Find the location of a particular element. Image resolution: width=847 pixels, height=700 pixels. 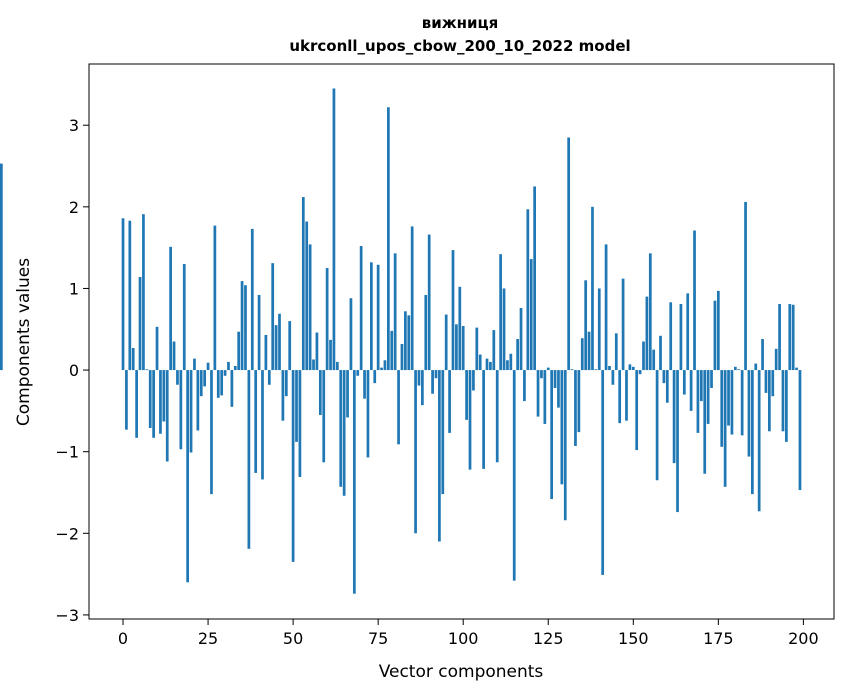

x-tick-label: 50 is located at coordinates (293, 638).